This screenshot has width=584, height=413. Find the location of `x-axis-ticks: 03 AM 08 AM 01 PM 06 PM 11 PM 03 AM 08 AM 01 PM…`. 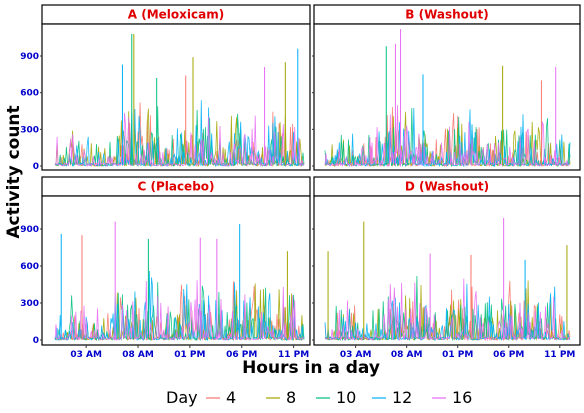

x-axis-ticks: 03 AM 08 AM 01 PM 06 PM 11 PM 03 AM 08 AM 01 PM… is located at coordinates (322, 352).